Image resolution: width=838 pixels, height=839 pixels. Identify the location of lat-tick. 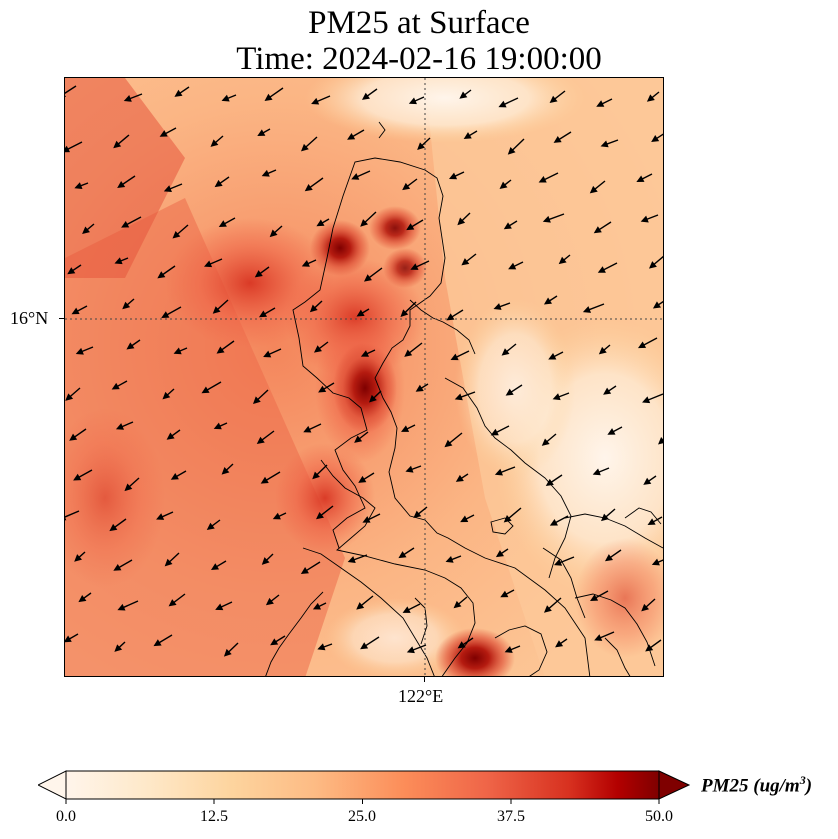
(61, 318).